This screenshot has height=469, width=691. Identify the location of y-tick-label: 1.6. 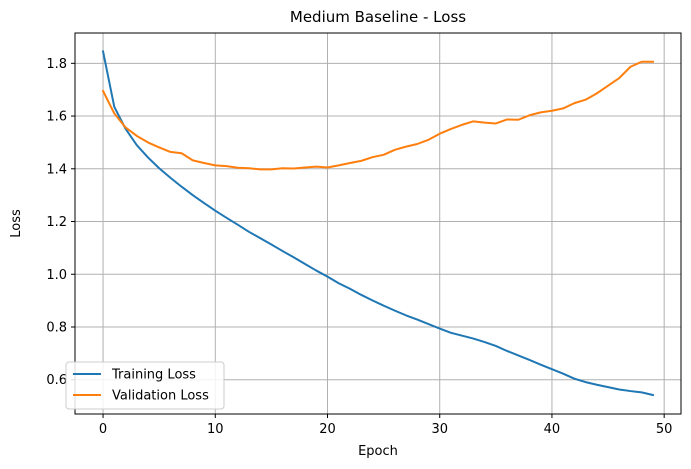
(56, 117).